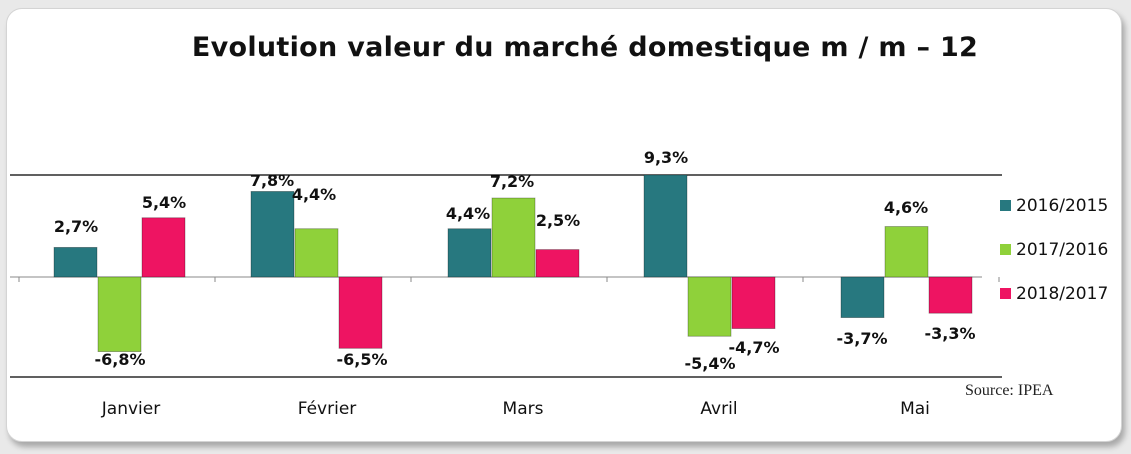 This screenshot has height=454, width=1131. What do you see at coordinates (327, 409) in the screenshot?
I see `category-label-février: Février` at bounding box center [327, 409].